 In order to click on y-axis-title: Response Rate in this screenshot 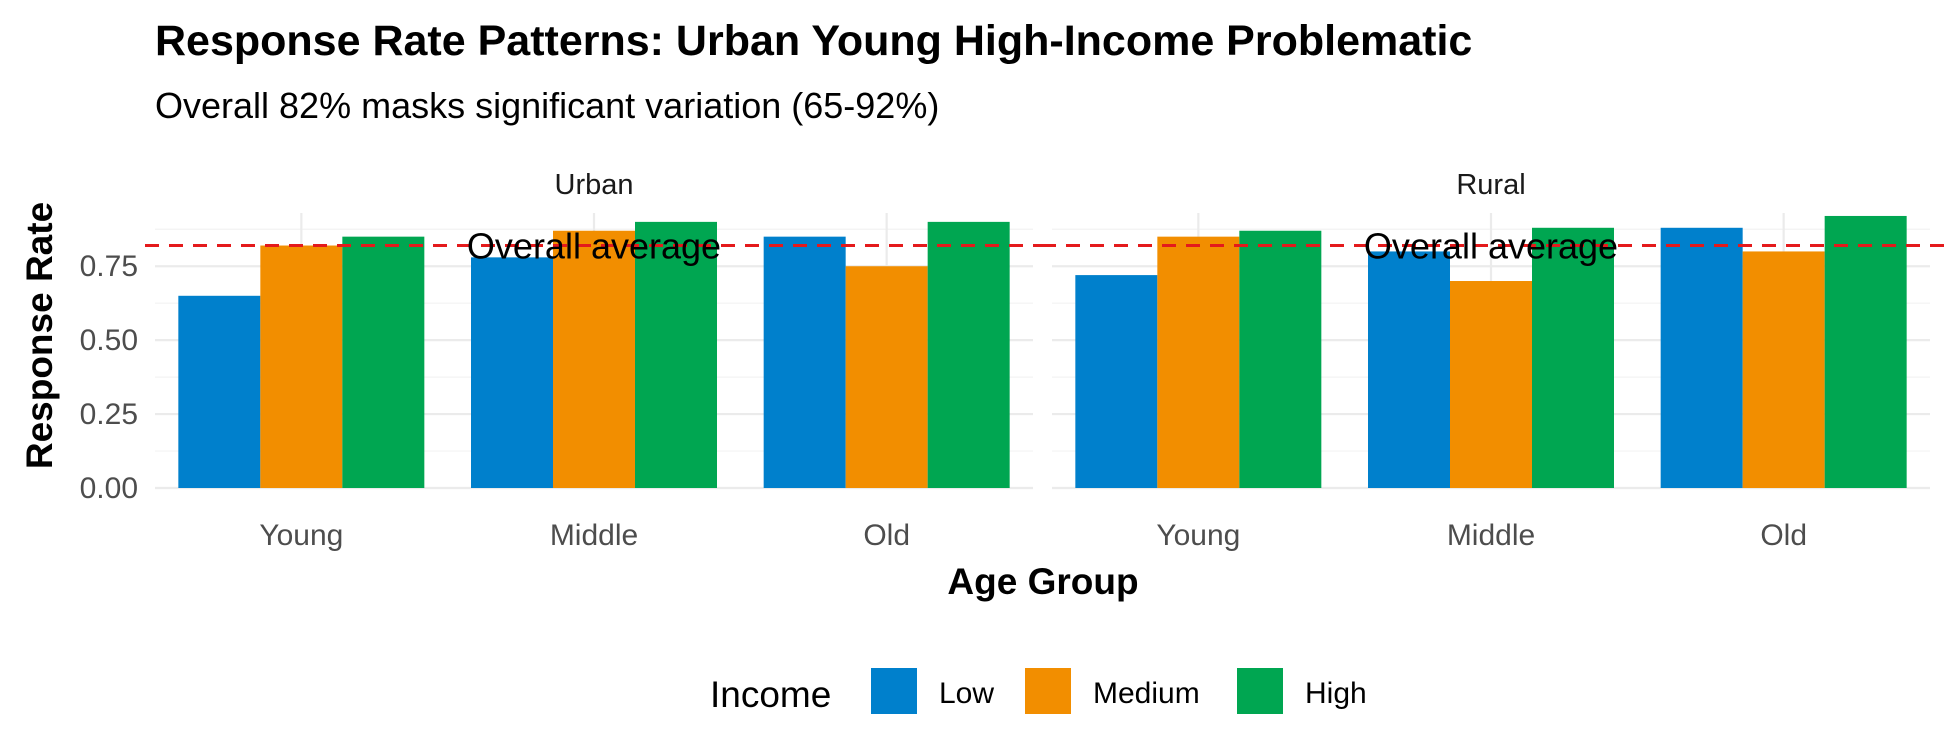, I will do `click(39, 335)`.